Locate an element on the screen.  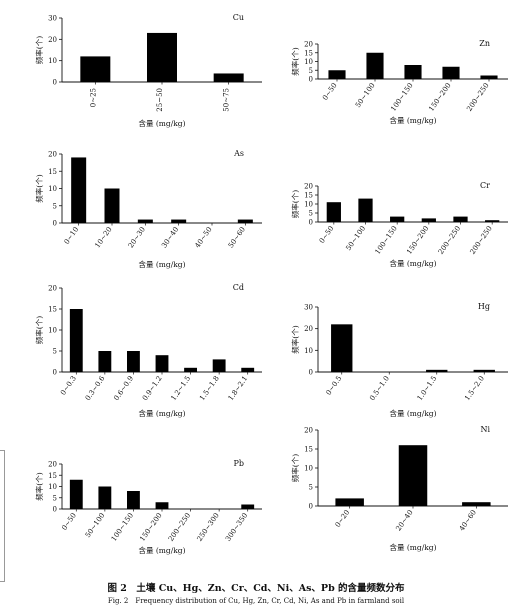
x-tick-label: 50~60 is located at coordinates (237, 238).